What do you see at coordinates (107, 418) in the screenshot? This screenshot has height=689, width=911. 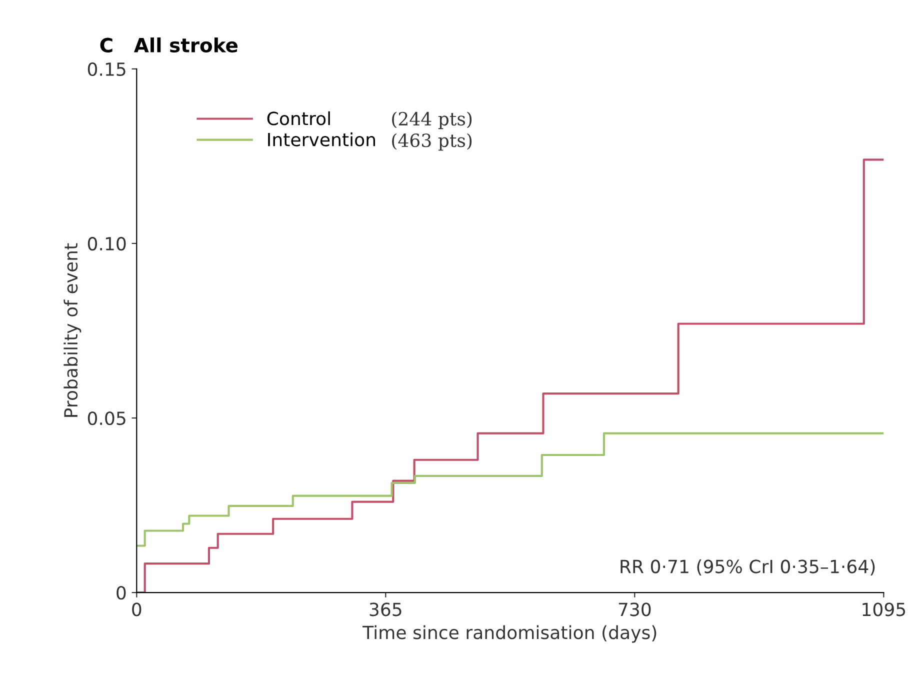 I see `y-tick-label: 0.05` at bounding box center [107, 418].